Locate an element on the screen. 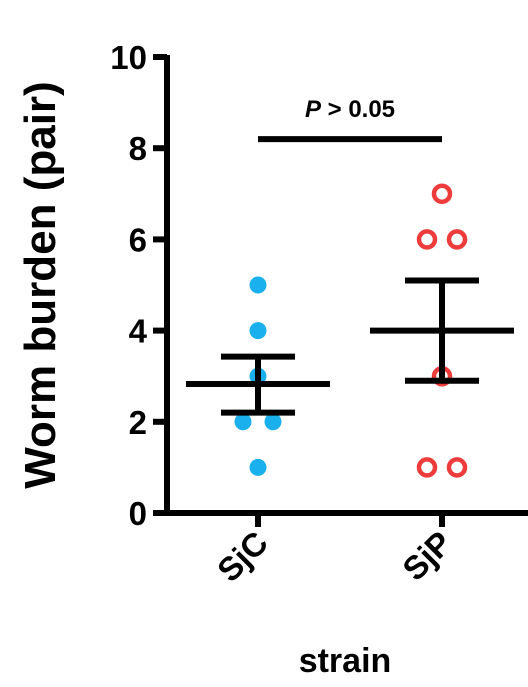 This screenshot has height=687, width=528. y-axis: 0 2 4 6 8 10 is located at coordinates (140, 285).